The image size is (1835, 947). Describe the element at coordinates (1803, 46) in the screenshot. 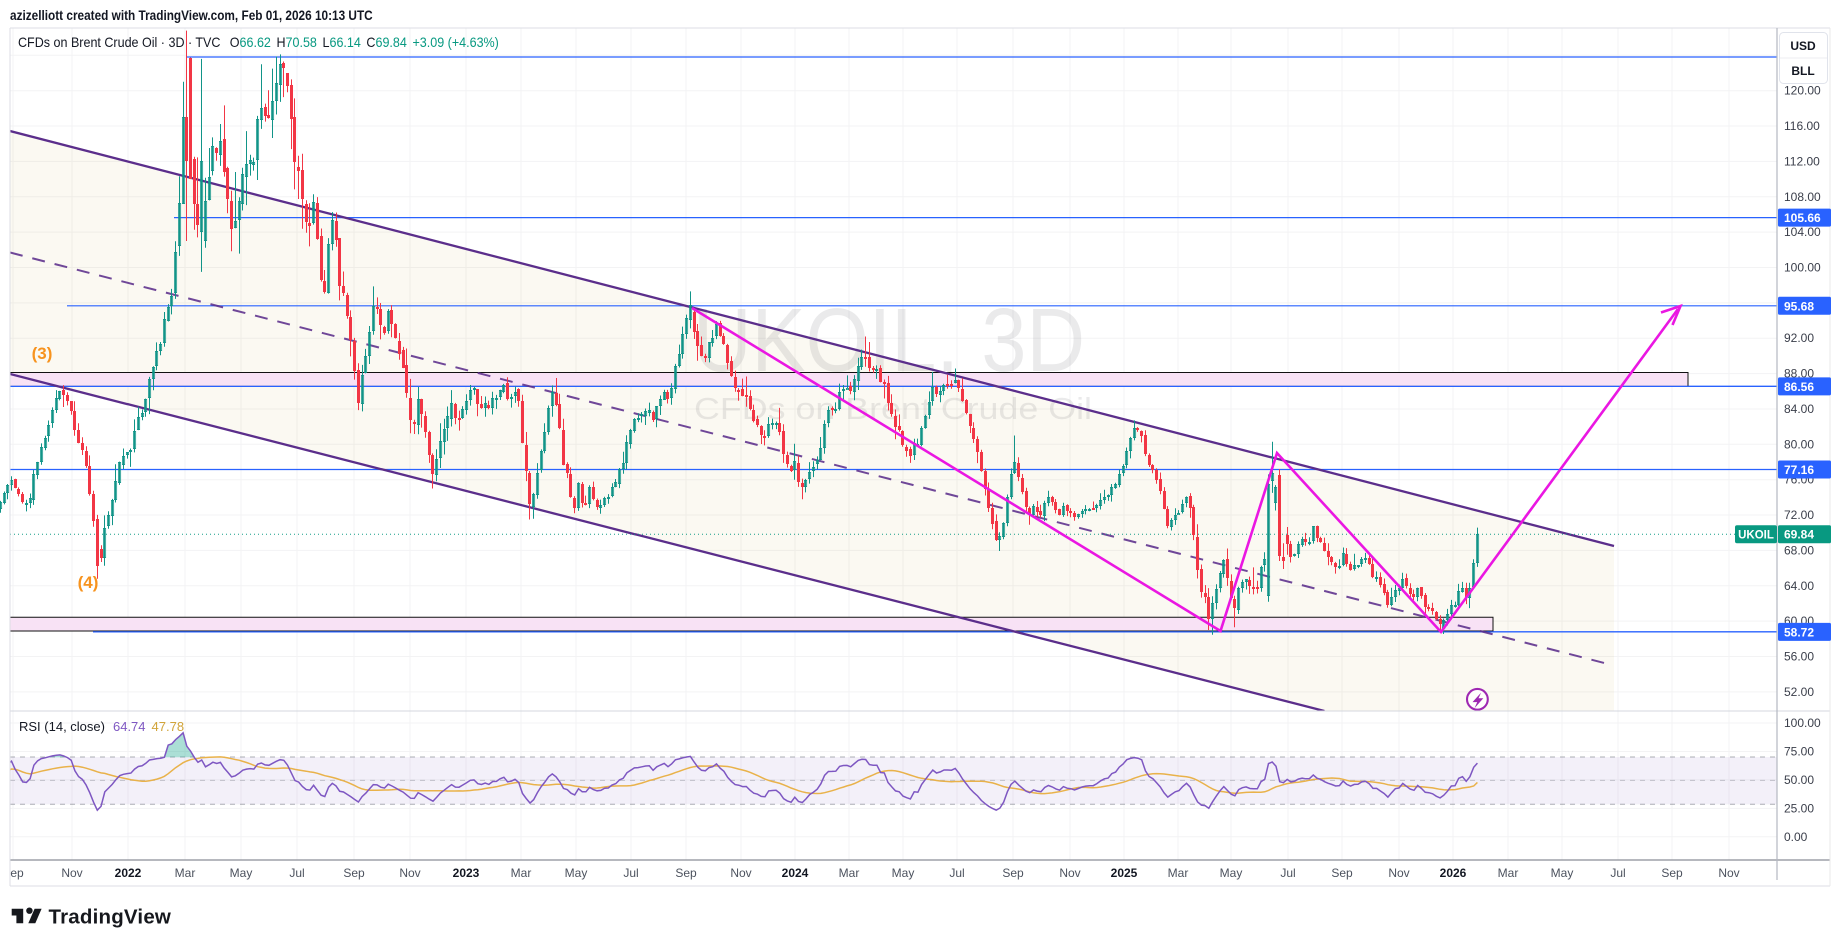

I see `svg-text: USD` at that location.